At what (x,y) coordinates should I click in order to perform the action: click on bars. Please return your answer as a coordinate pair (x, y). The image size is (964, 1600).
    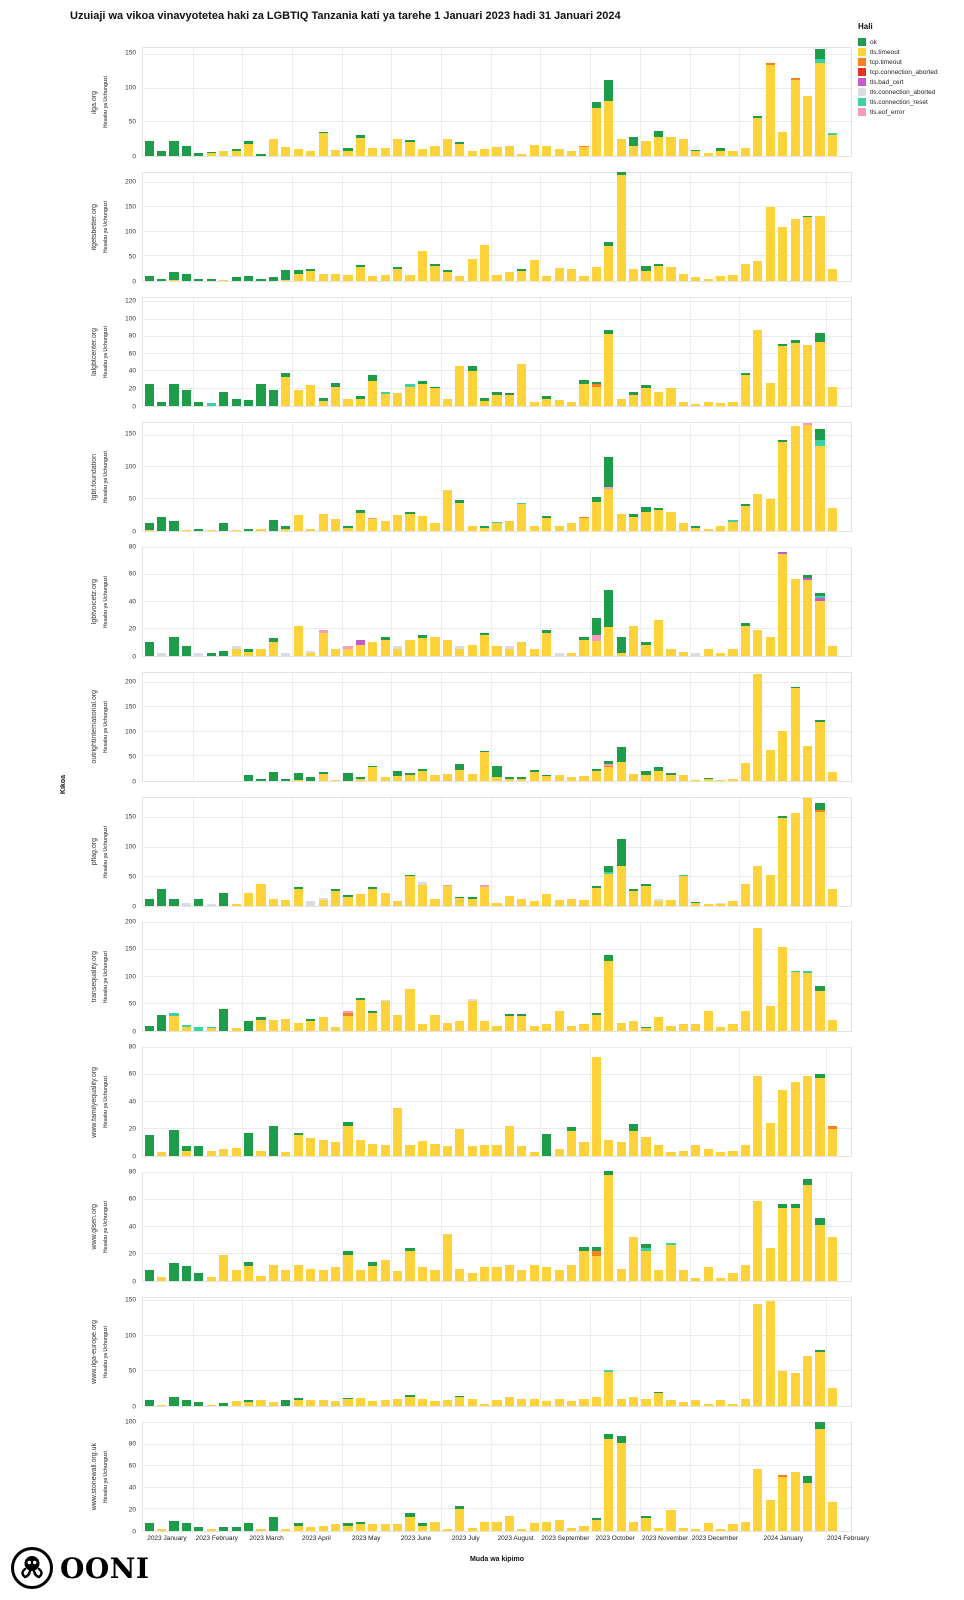
    Looking at the image, I should click on (497, 1352).